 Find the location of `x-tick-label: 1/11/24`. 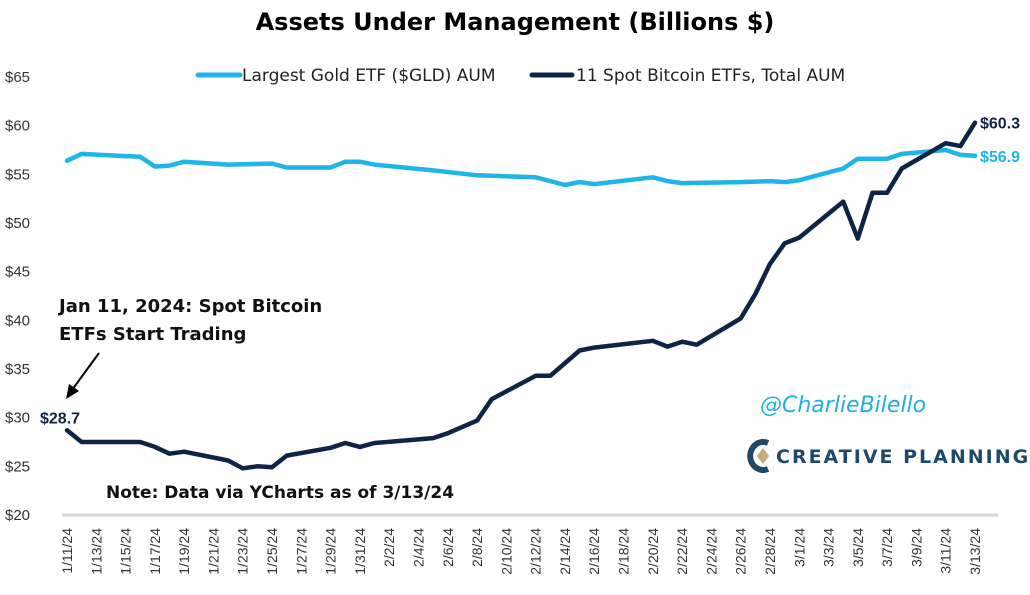

x-tick-label: 1/11/24 is located at coordinates (67, 551).